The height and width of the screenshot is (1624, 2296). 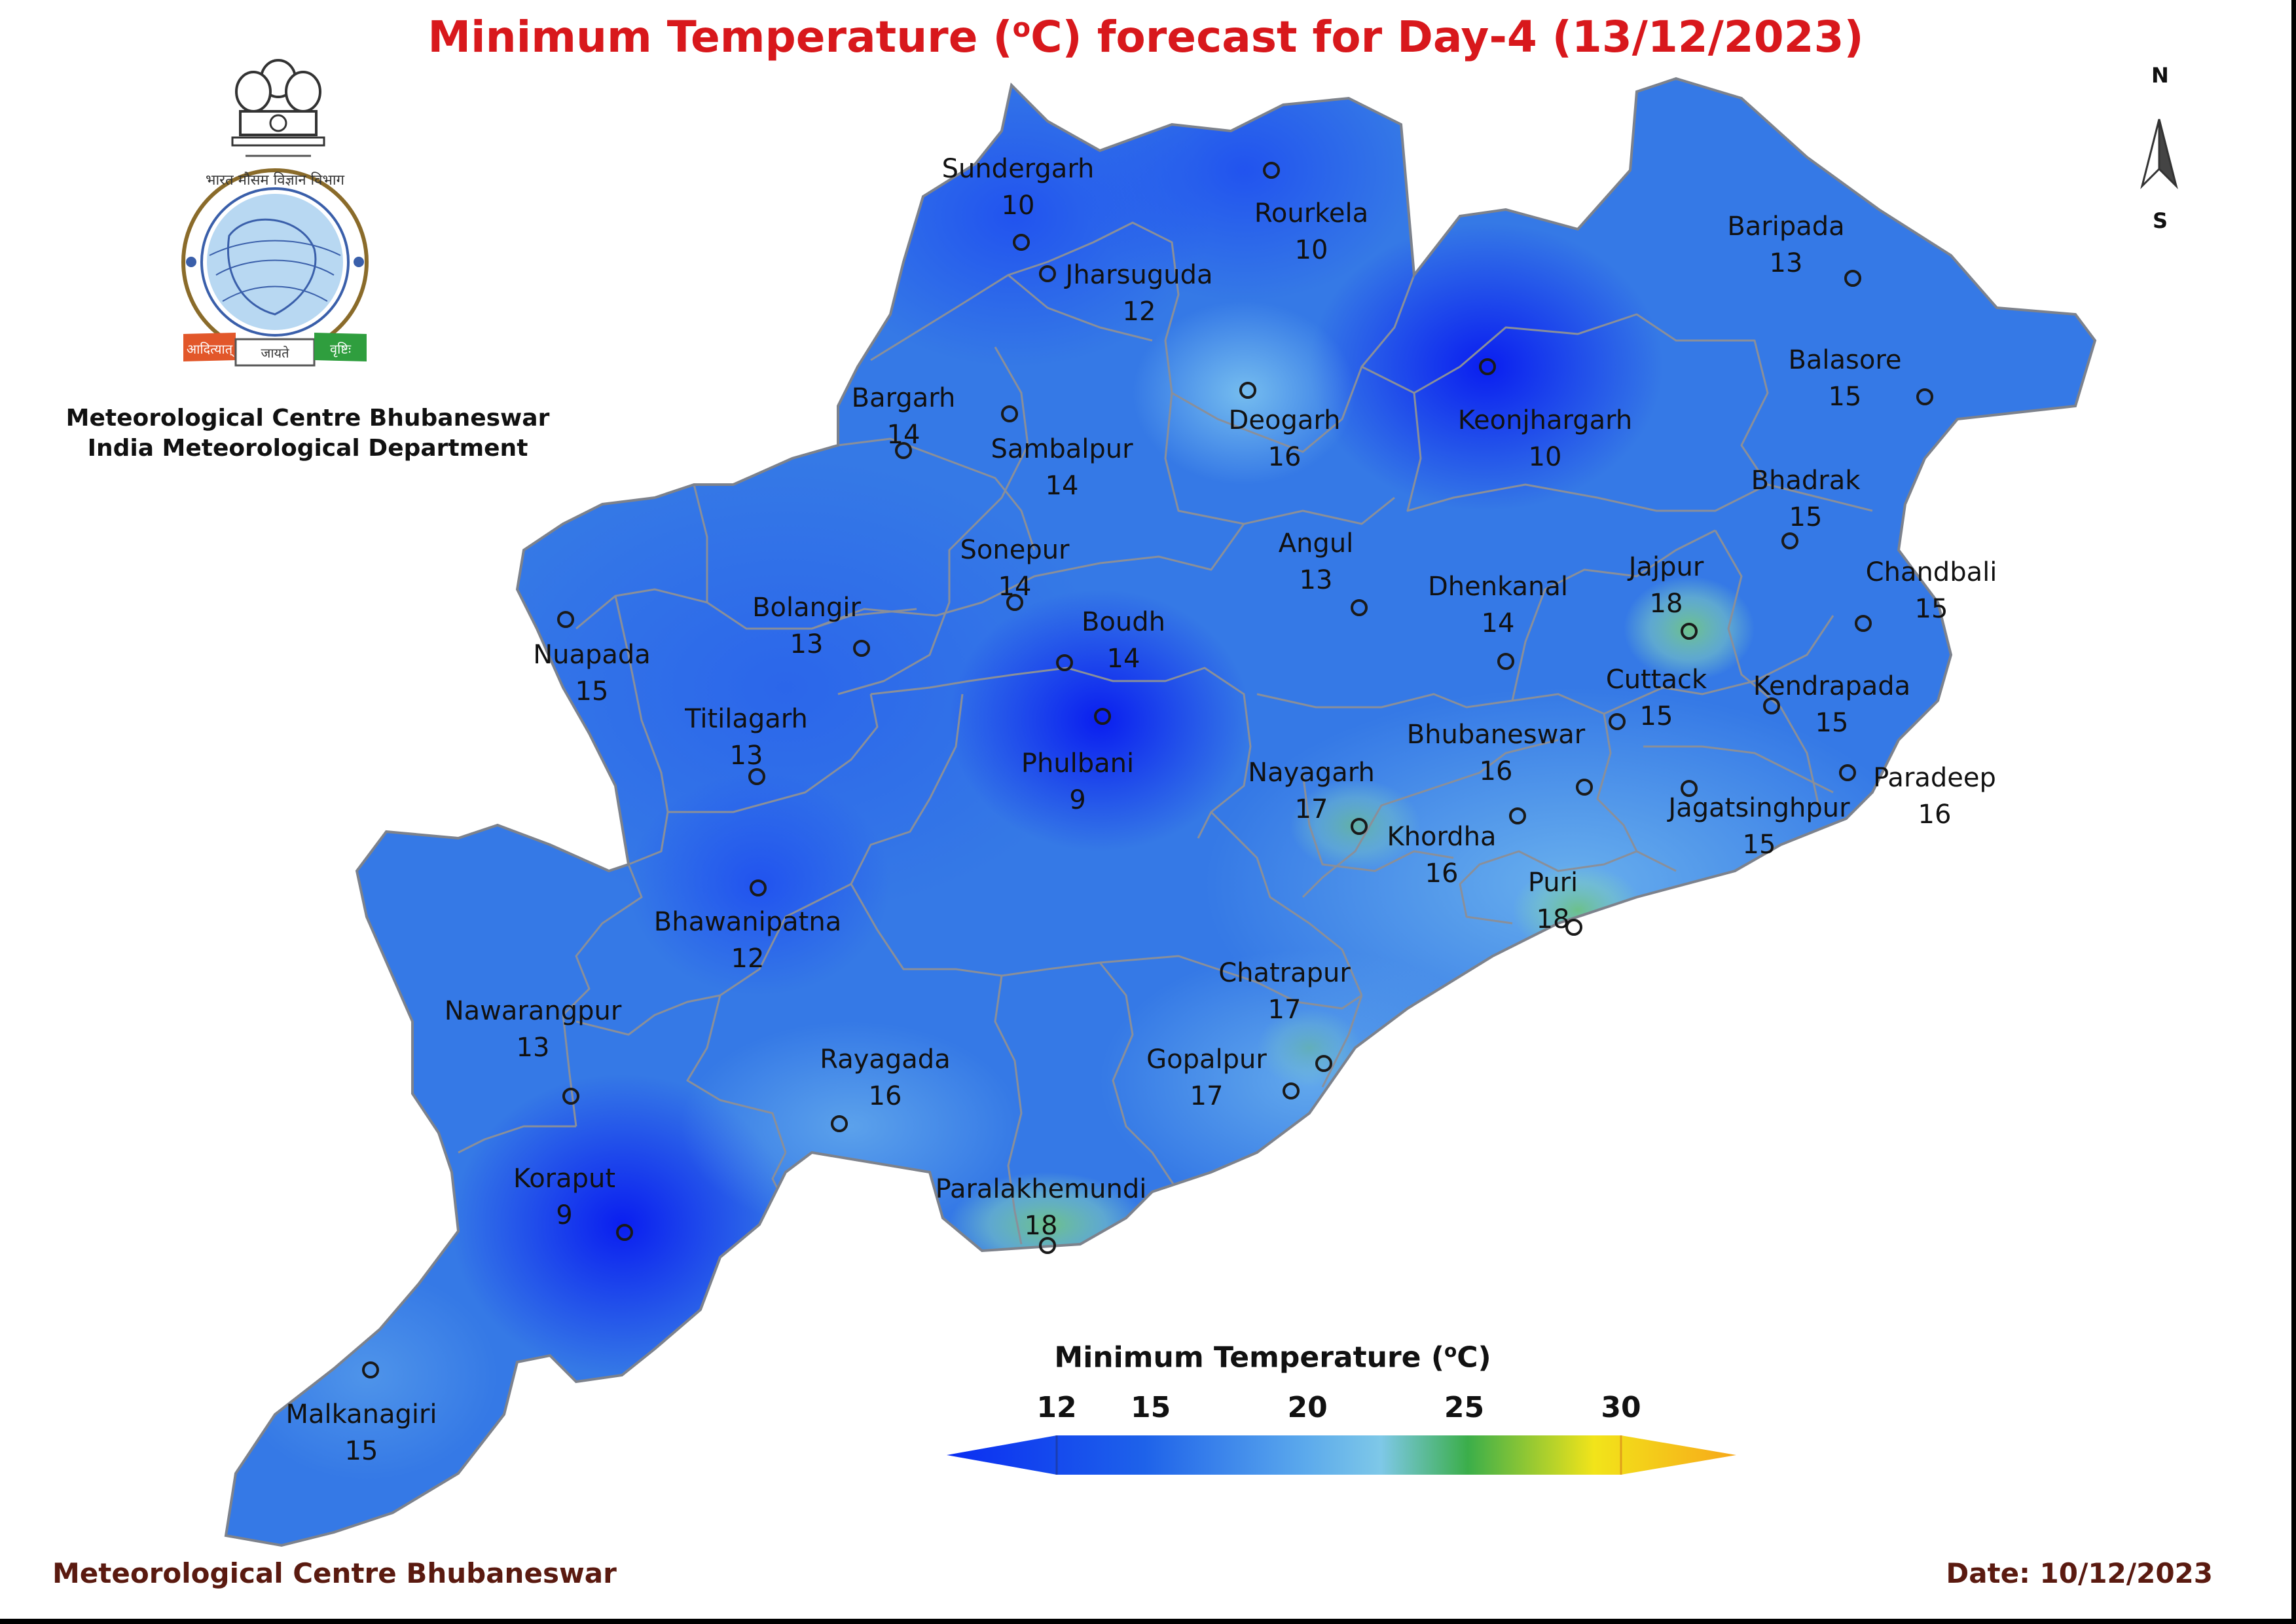 I want to click on org-department: India Meteorological Department, so click(x=307, y=448).